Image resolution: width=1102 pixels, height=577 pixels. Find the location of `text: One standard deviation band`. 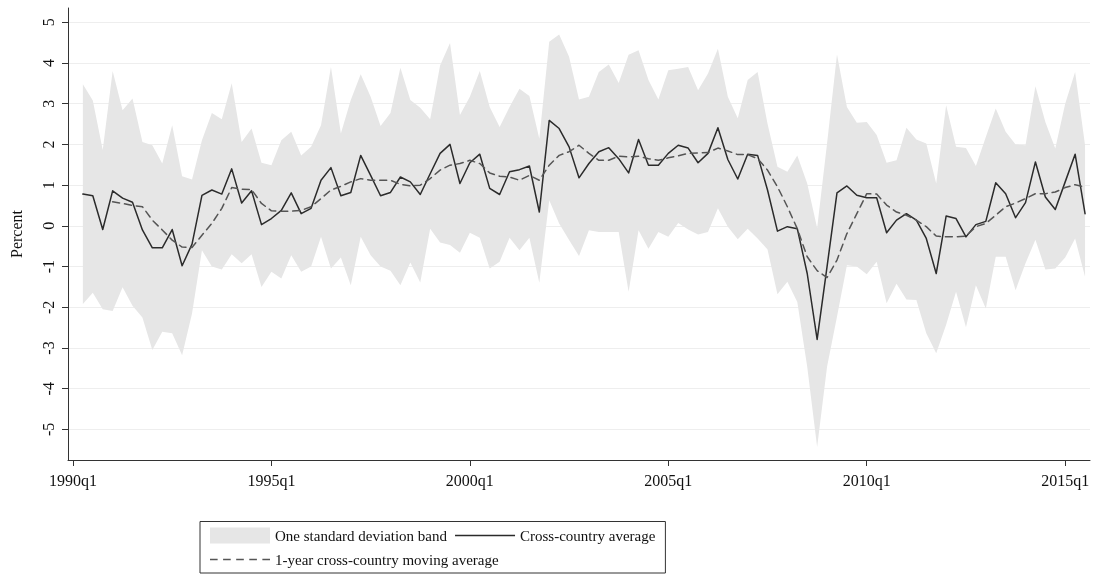

text: One standard deviation band is located at coordinates (361, 535).